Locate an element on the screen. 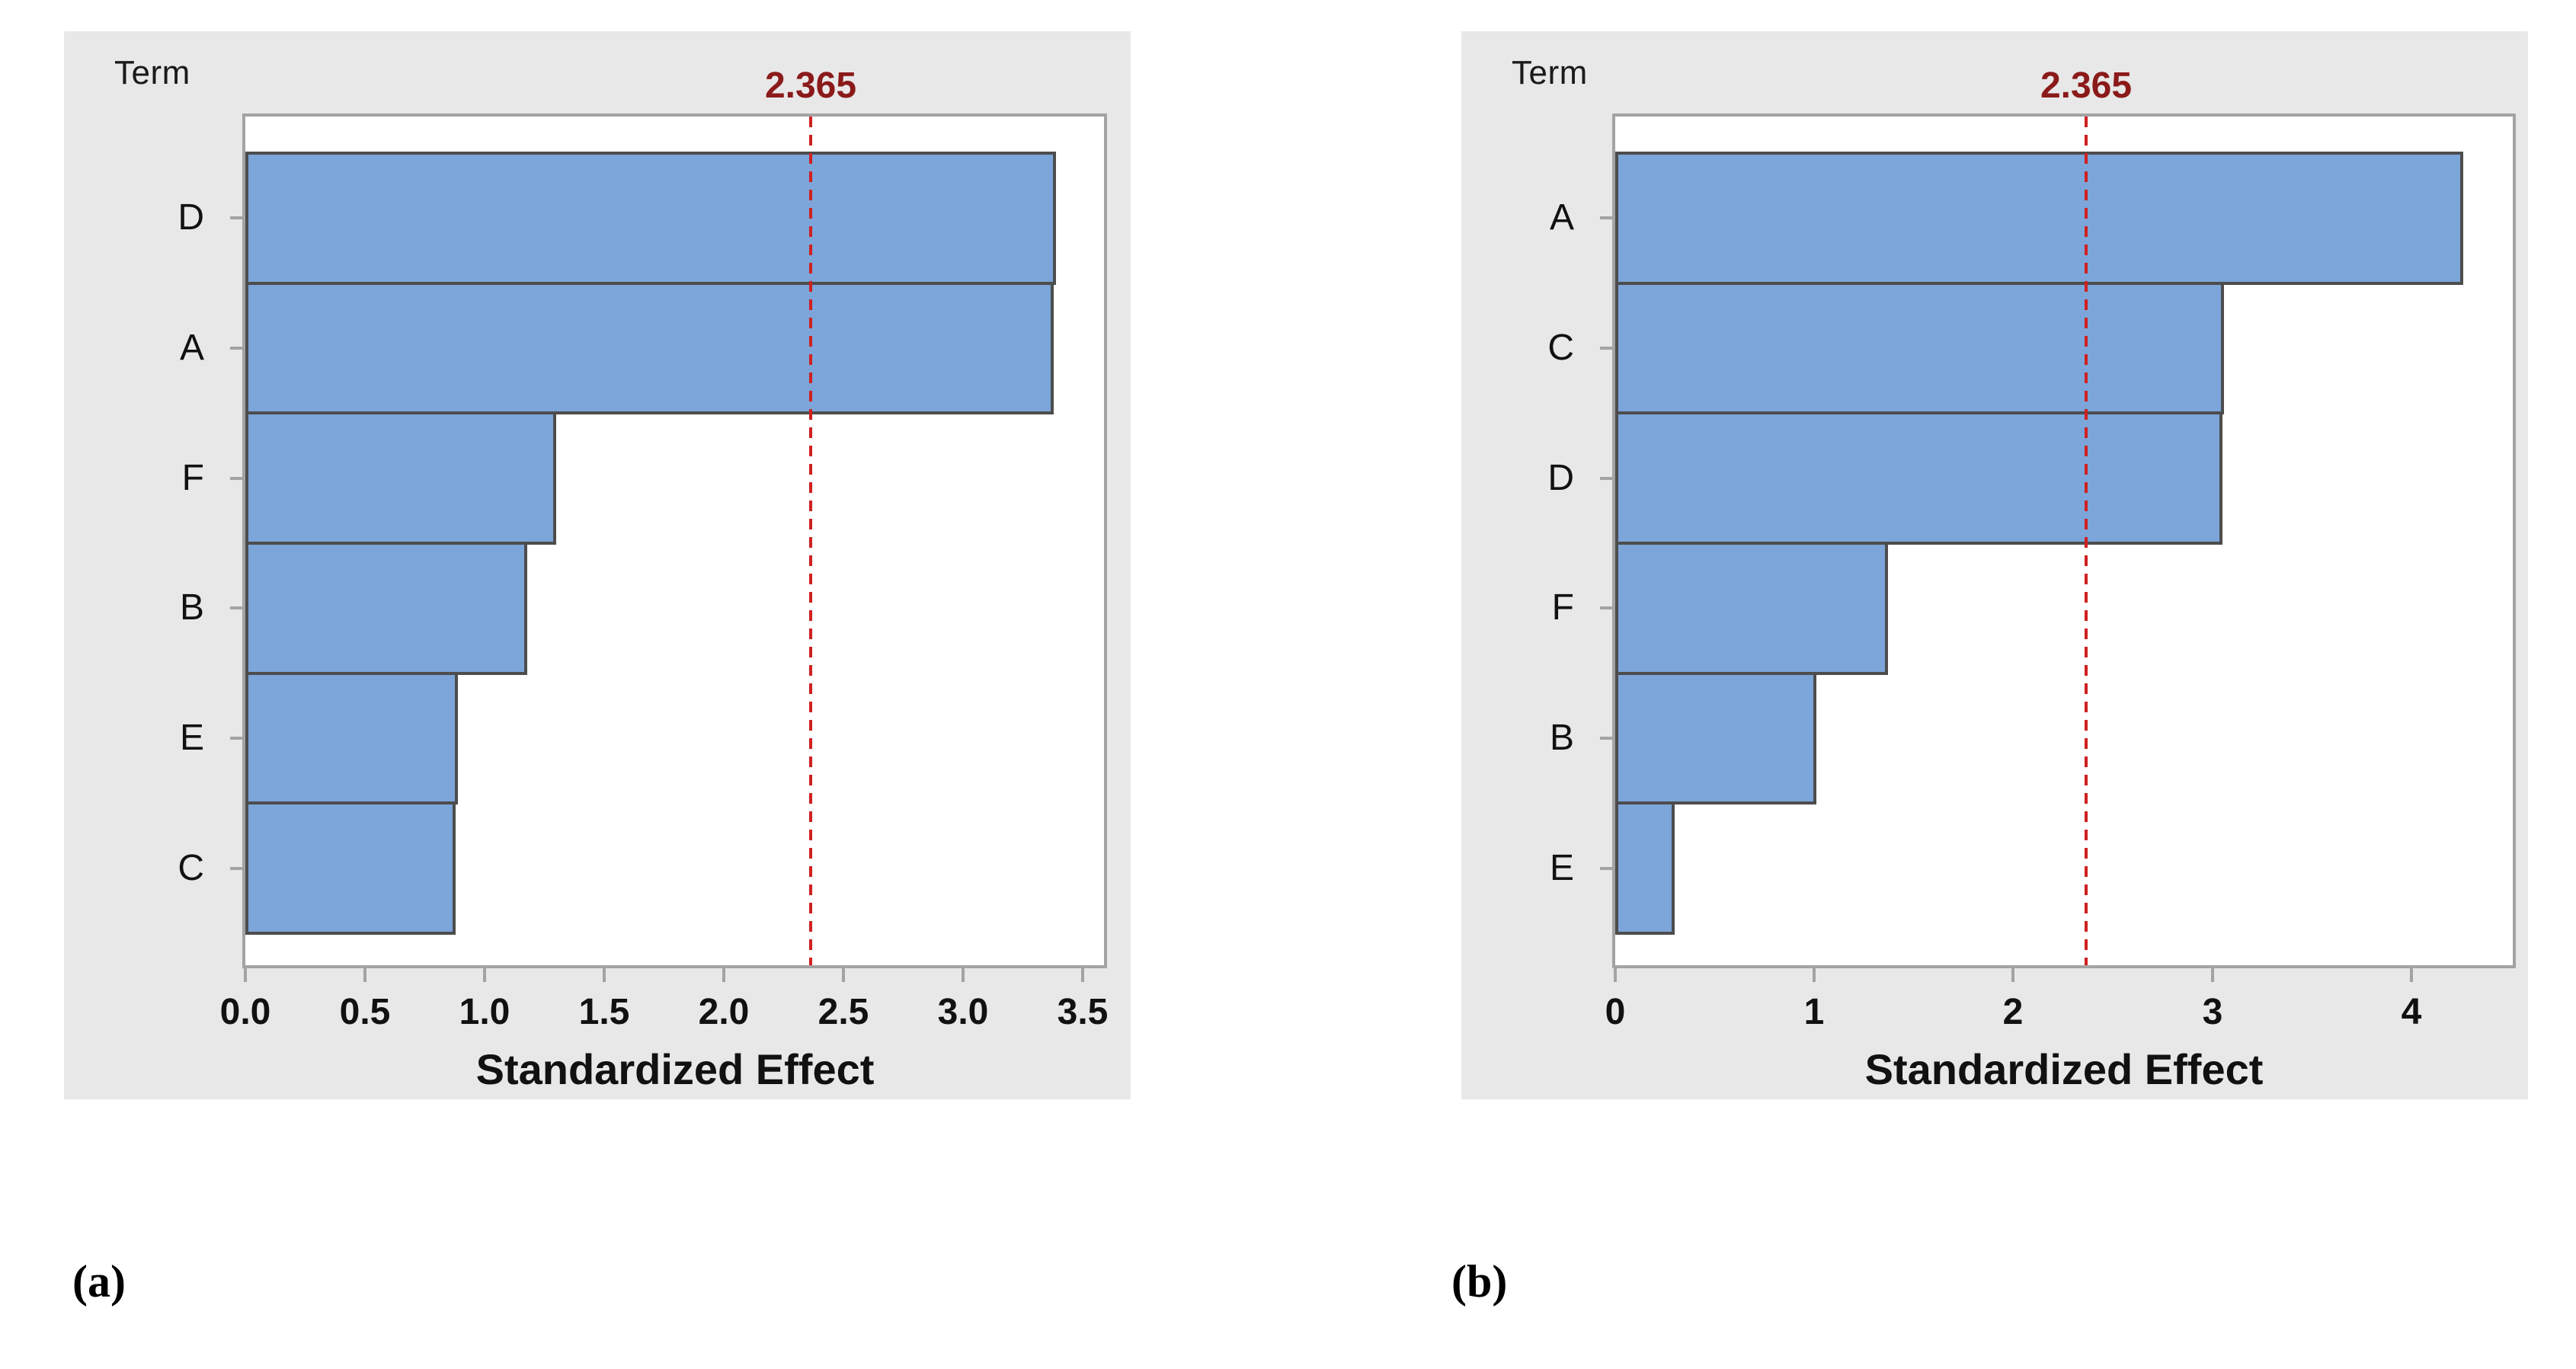 The width and height of the screenshot is (2576, 1369). x-tick-label: 3 is located at coordinates (2212, 1012).